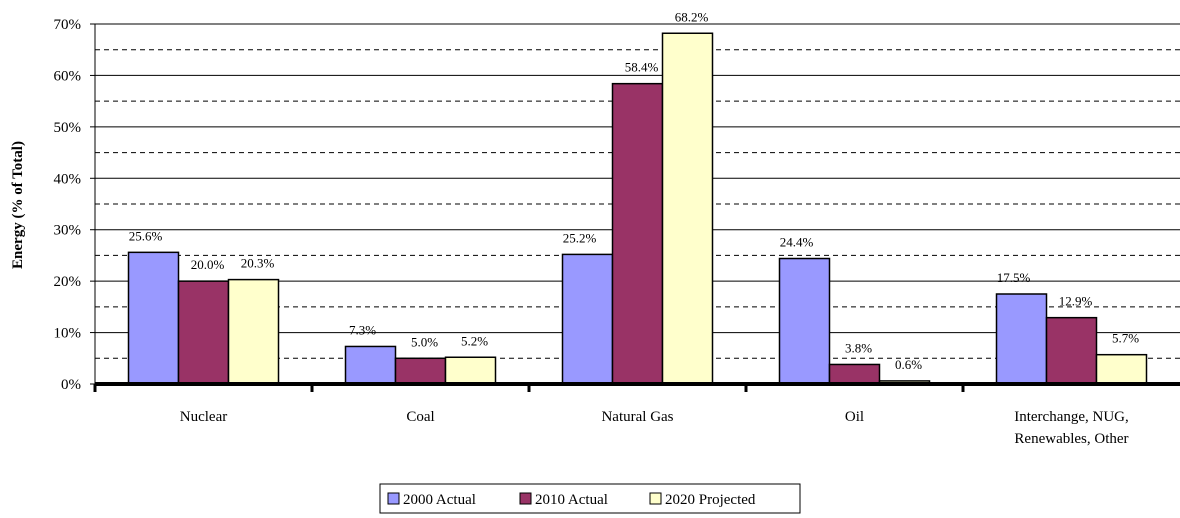 The image size is (1180, 518). What do you see at coordinates (710, 500) in the screenshot?
I see `legend-label: 2020 Projected` at bounding box center [710, 500].